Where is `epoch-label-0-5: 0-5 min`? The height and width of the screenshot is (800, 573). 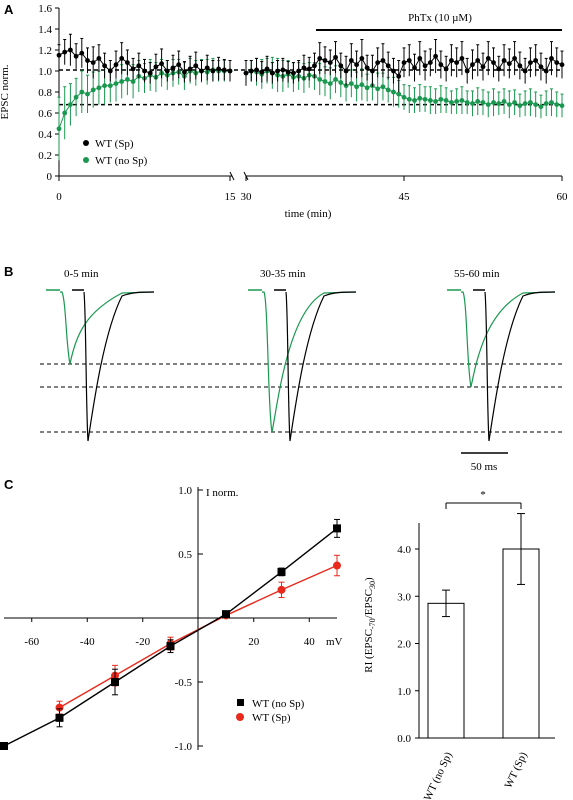
epoch-label-0-5: 0-5 min is located at coordinates (81, 274).